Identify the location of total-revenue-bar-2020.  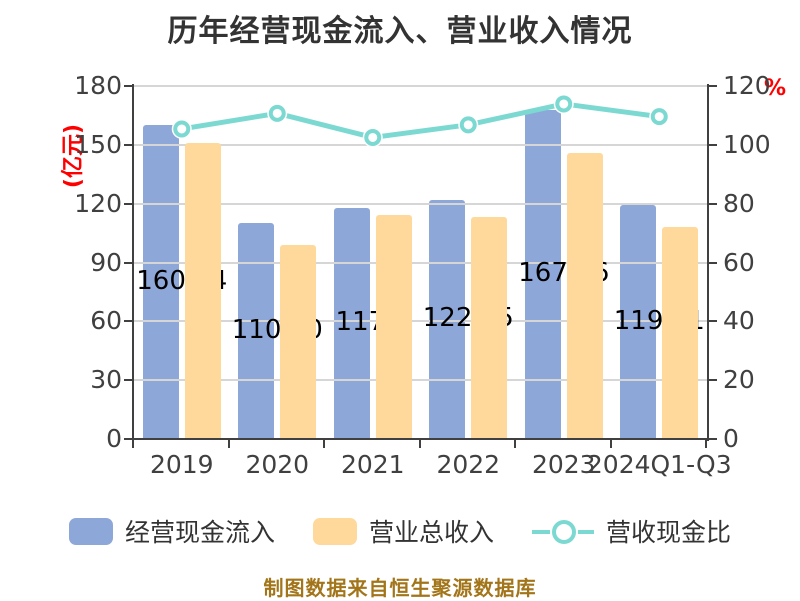
(298, 341).